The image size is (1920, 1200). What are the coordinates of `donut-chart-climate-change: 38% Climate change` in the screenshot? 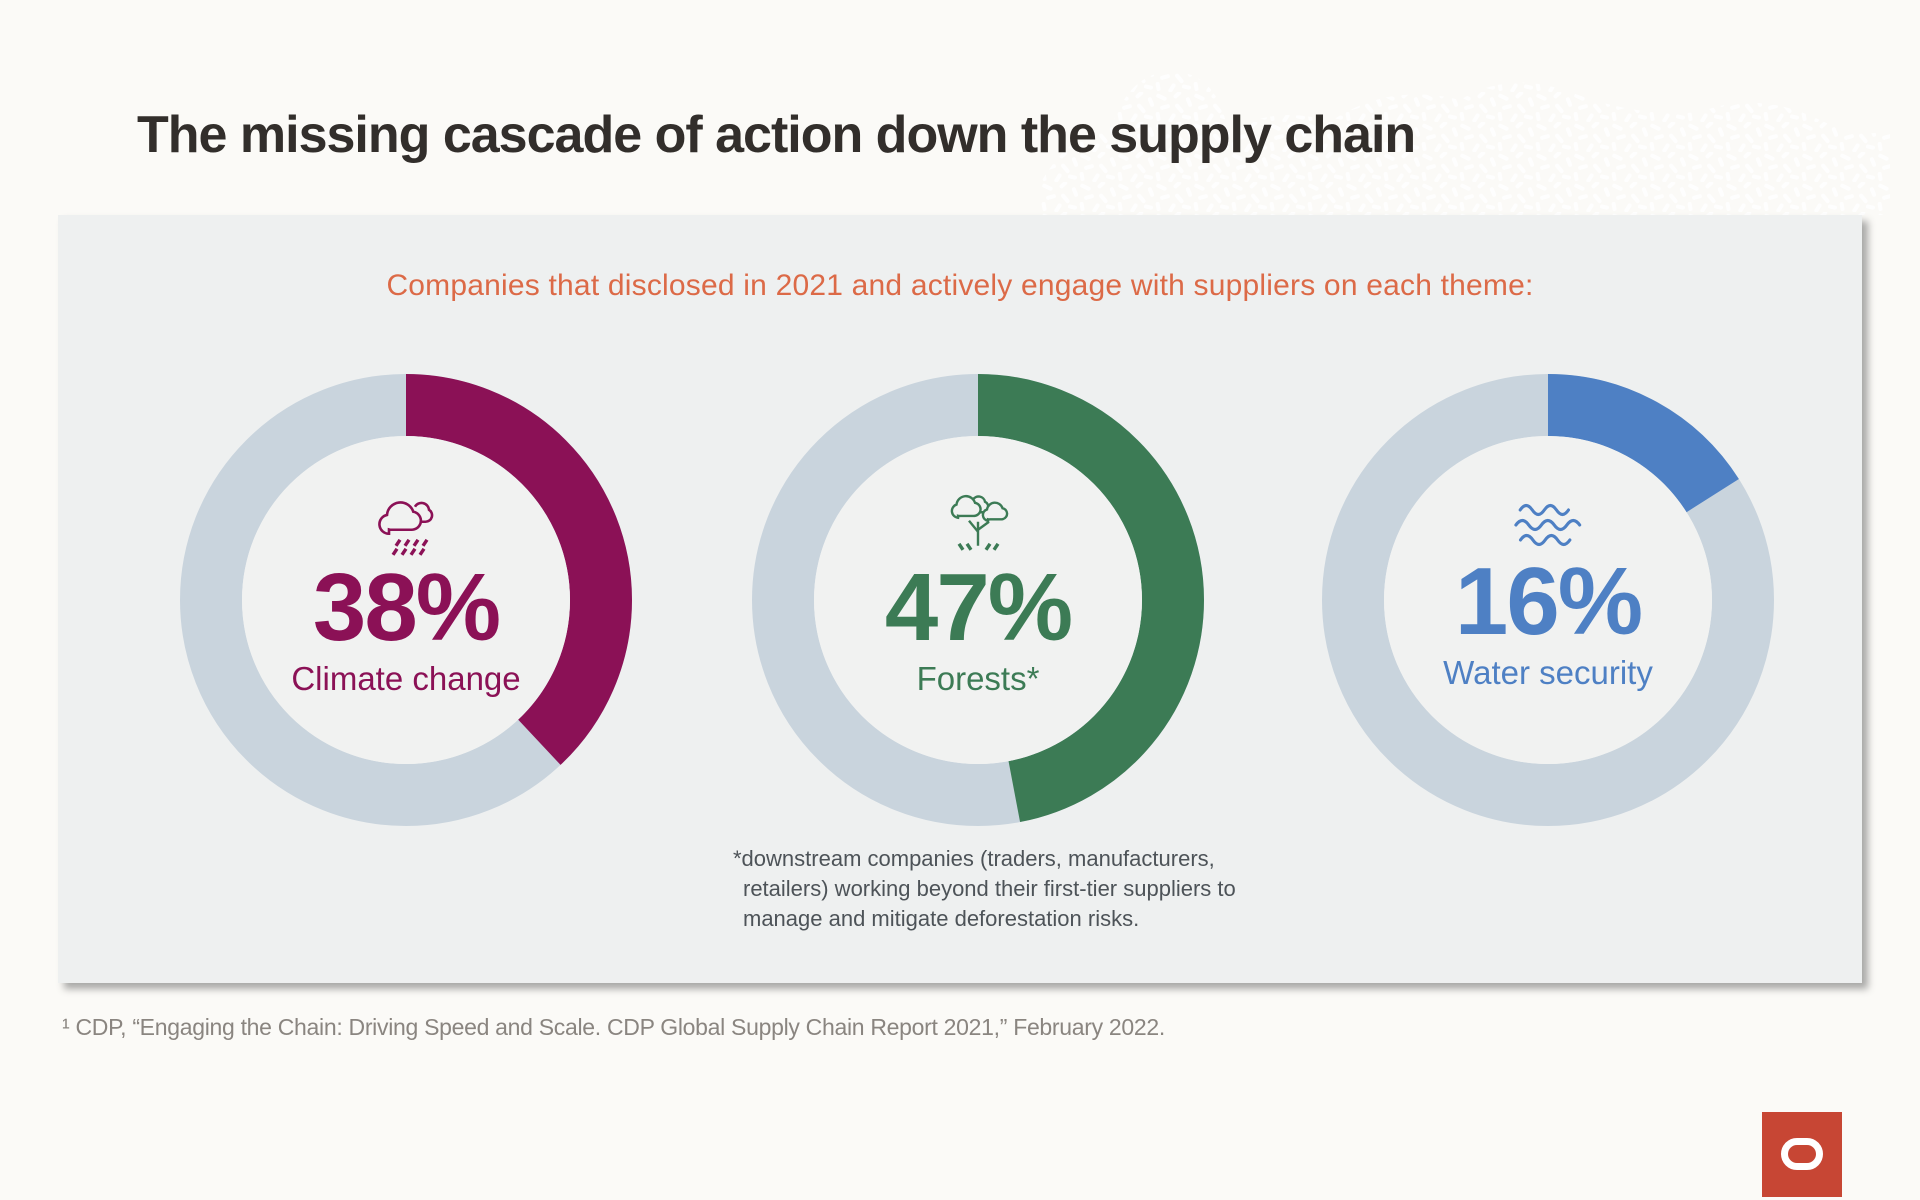 It's located at (406, 600).